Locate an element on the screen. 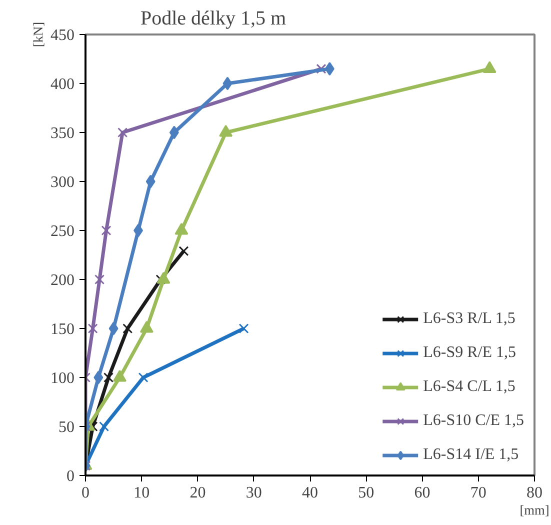  x-tick-label: 0 is located at coordinates (86, 493).